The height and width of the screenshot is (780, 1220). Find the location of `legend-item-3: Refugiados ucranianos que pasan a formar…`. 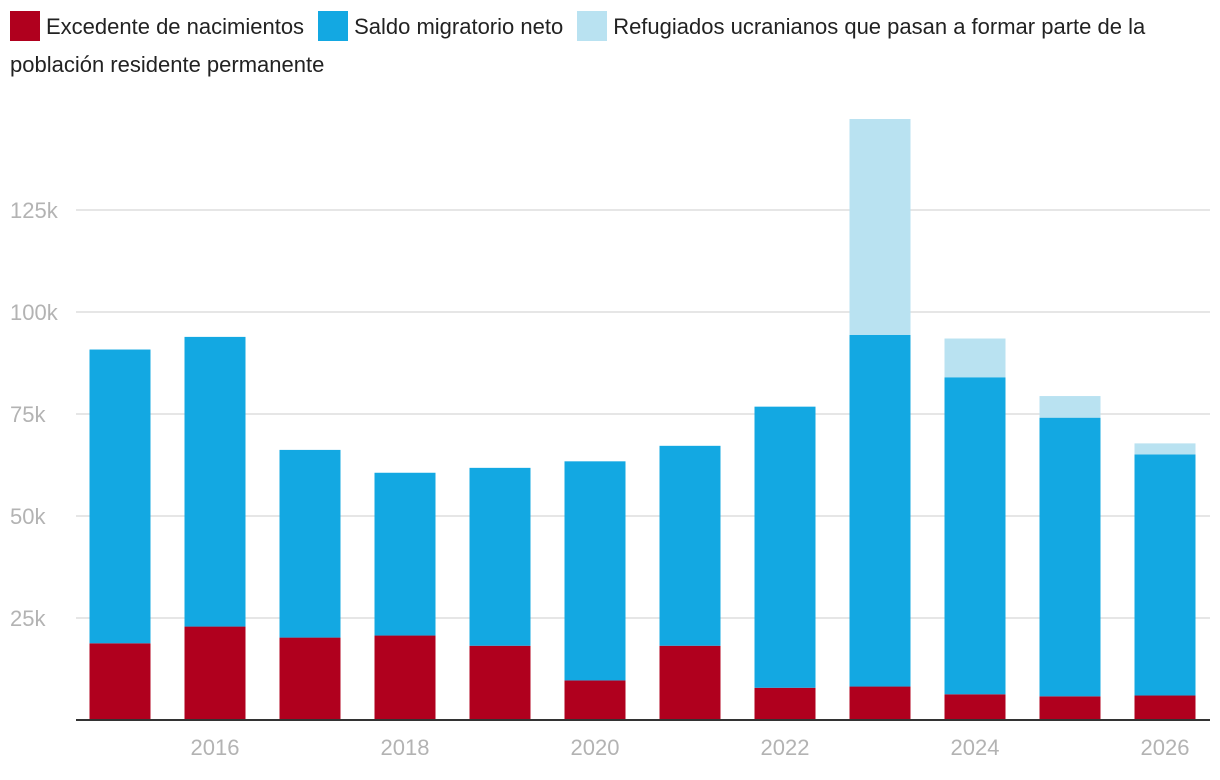

legend-item-3: Refugiados ucranianos que pasan a formar… is located at coordinates (578, 44).